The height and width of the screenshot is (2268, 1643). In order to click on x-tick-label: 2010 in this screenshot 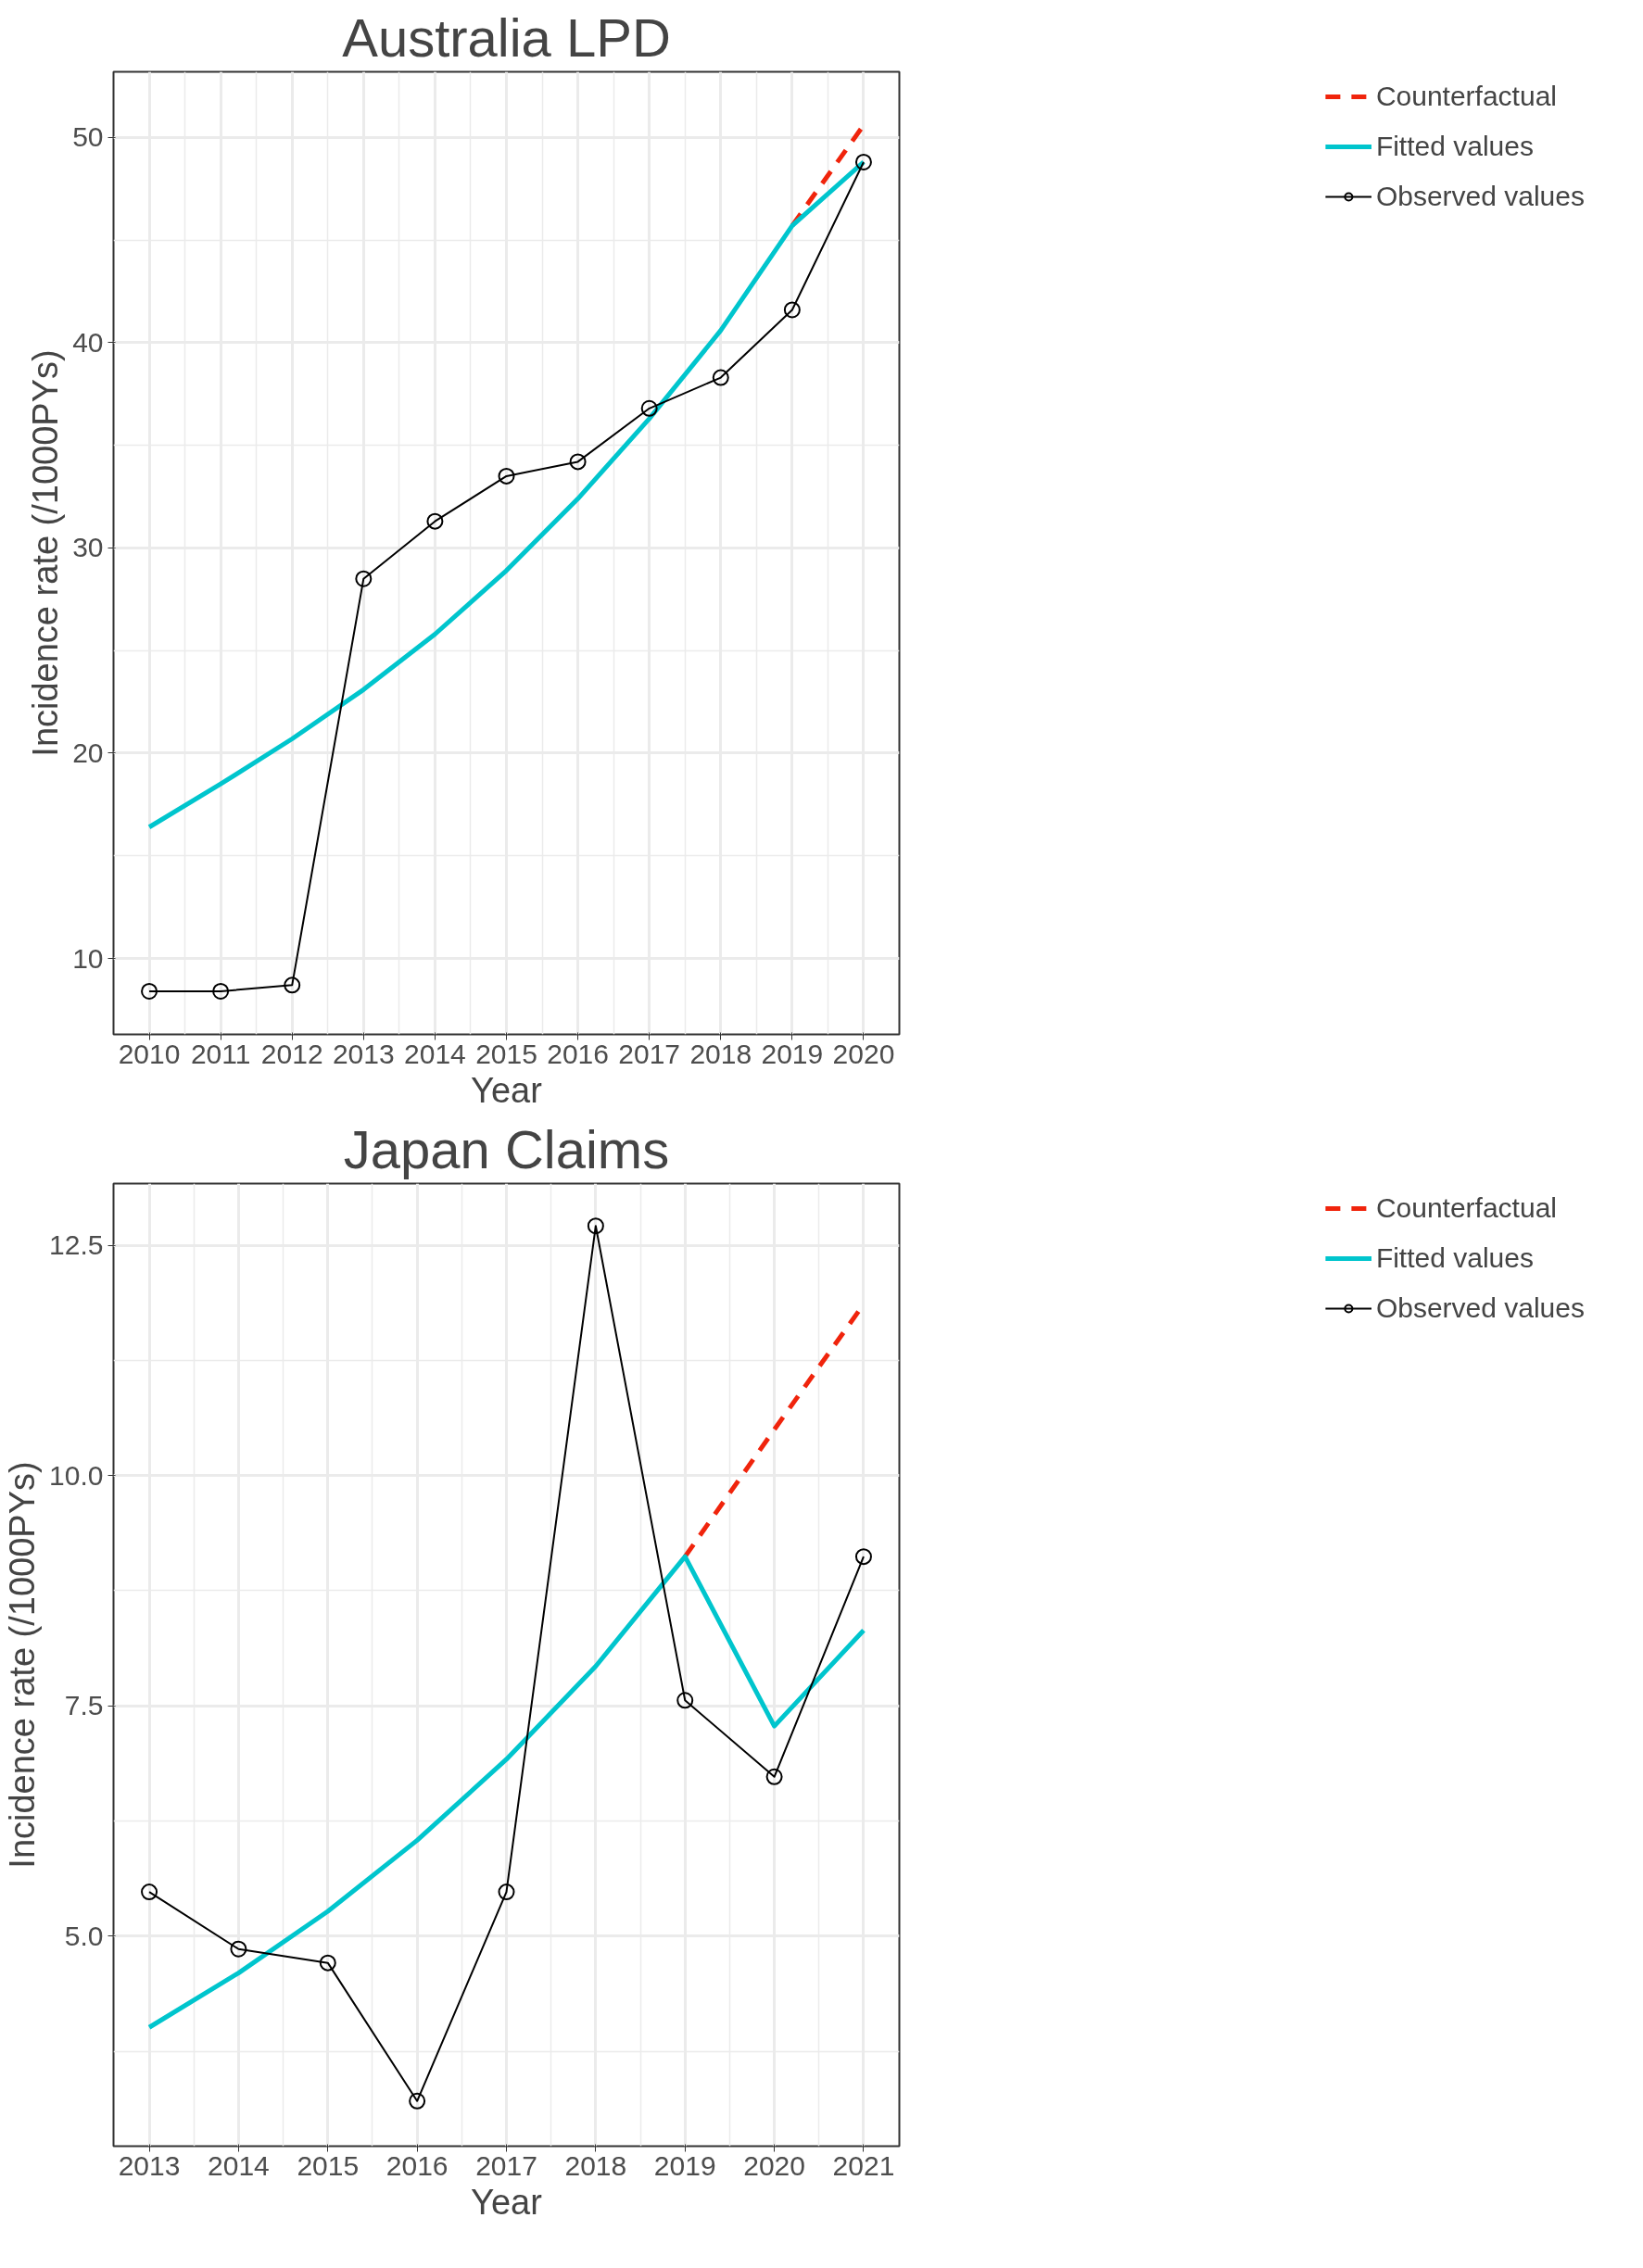, I will do `click(149, 1053)`.